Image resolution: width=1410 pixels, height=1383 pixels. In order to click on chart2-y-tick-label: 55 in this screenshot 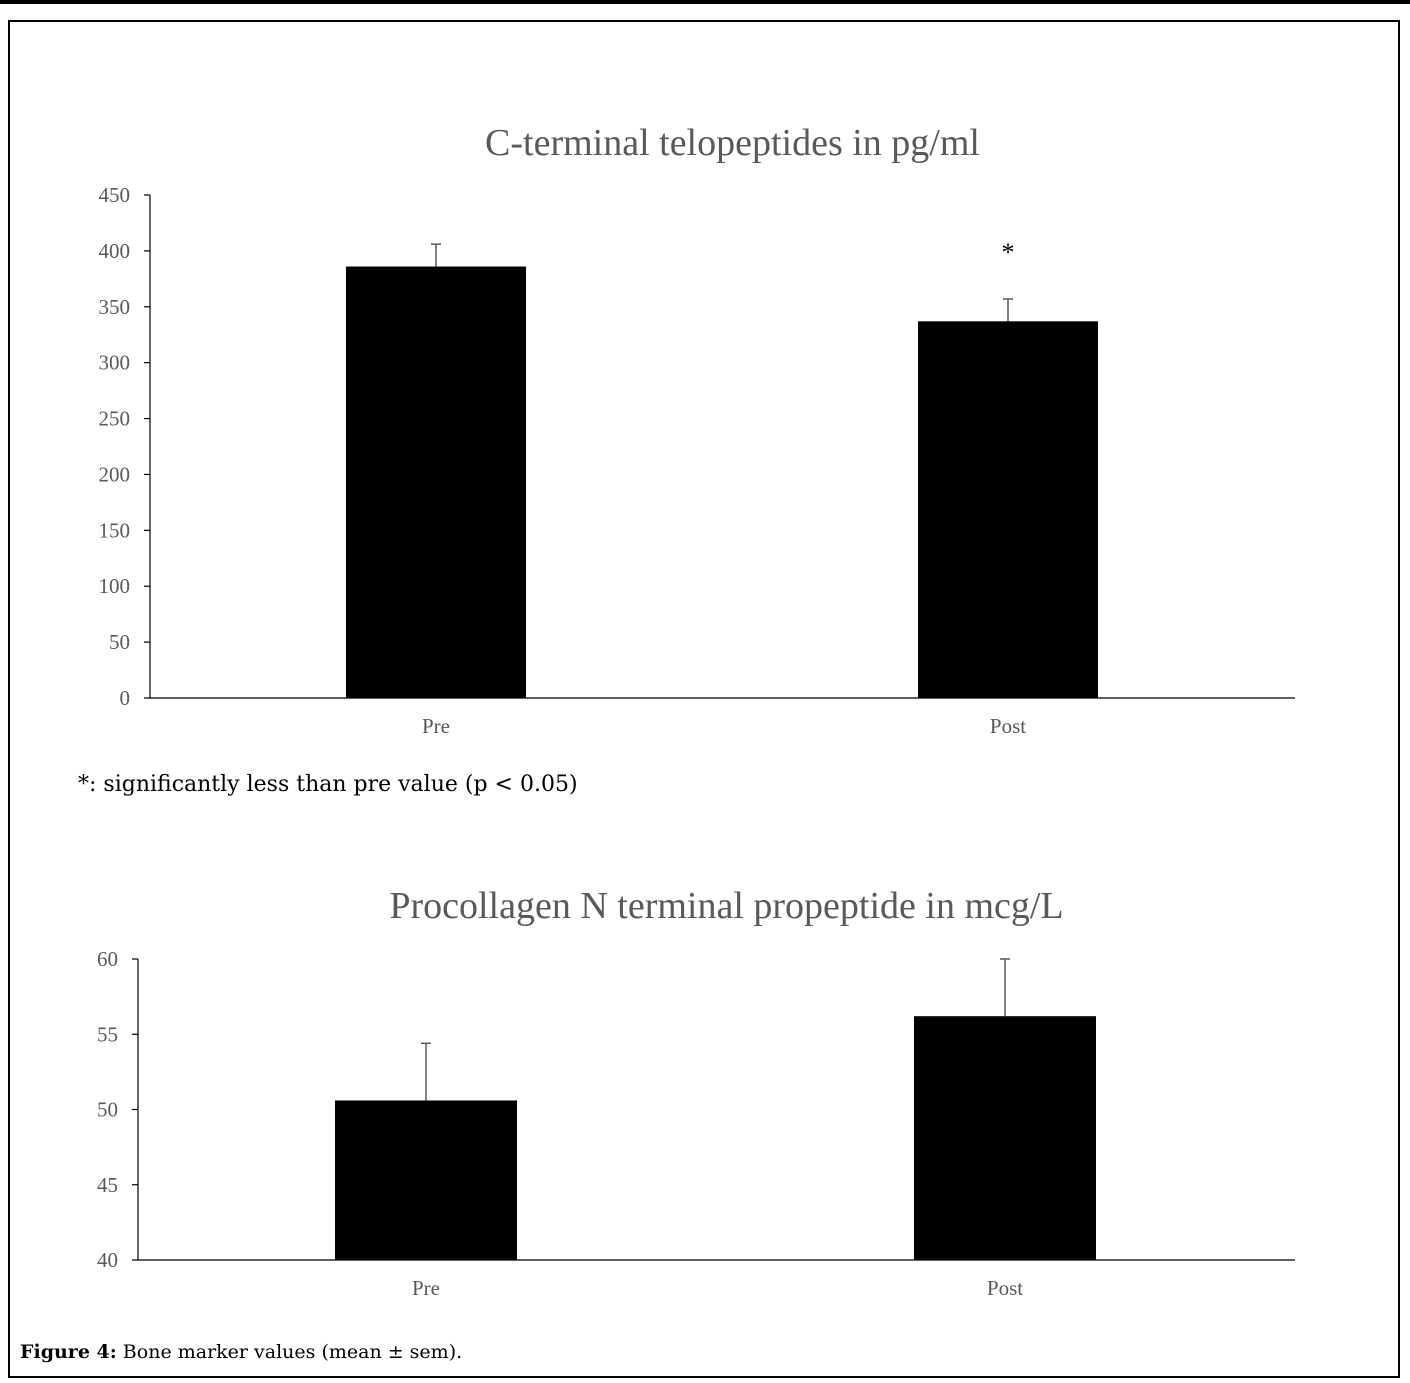, I will do `click(107, 1034)`.